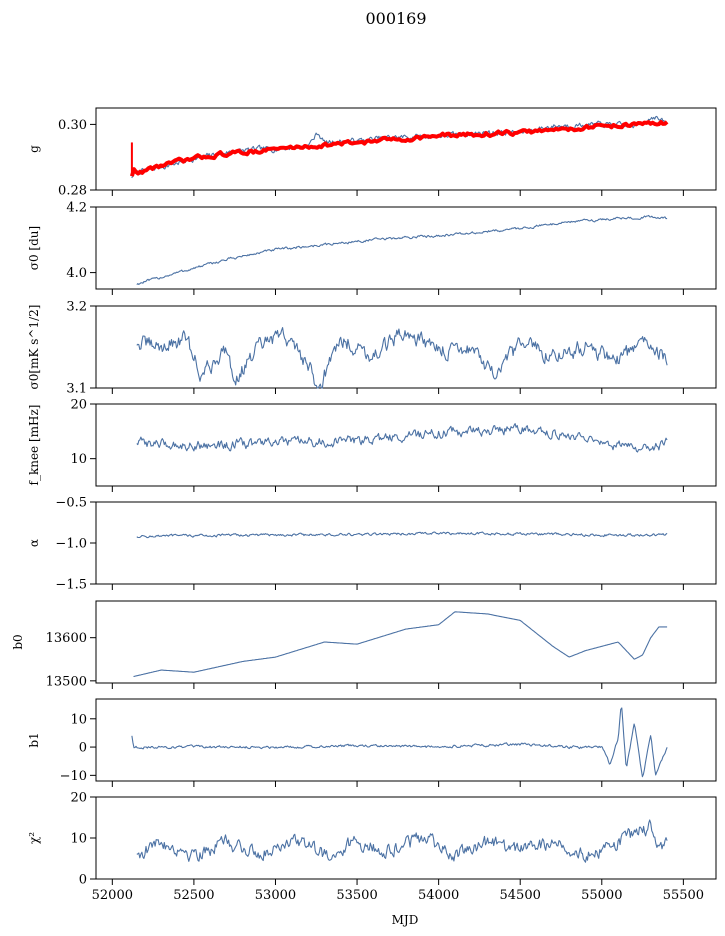 This screenshot has width=725, height=936. I want to click on y-axis-label-sigma0: σ0 [du], so click(34, 248).